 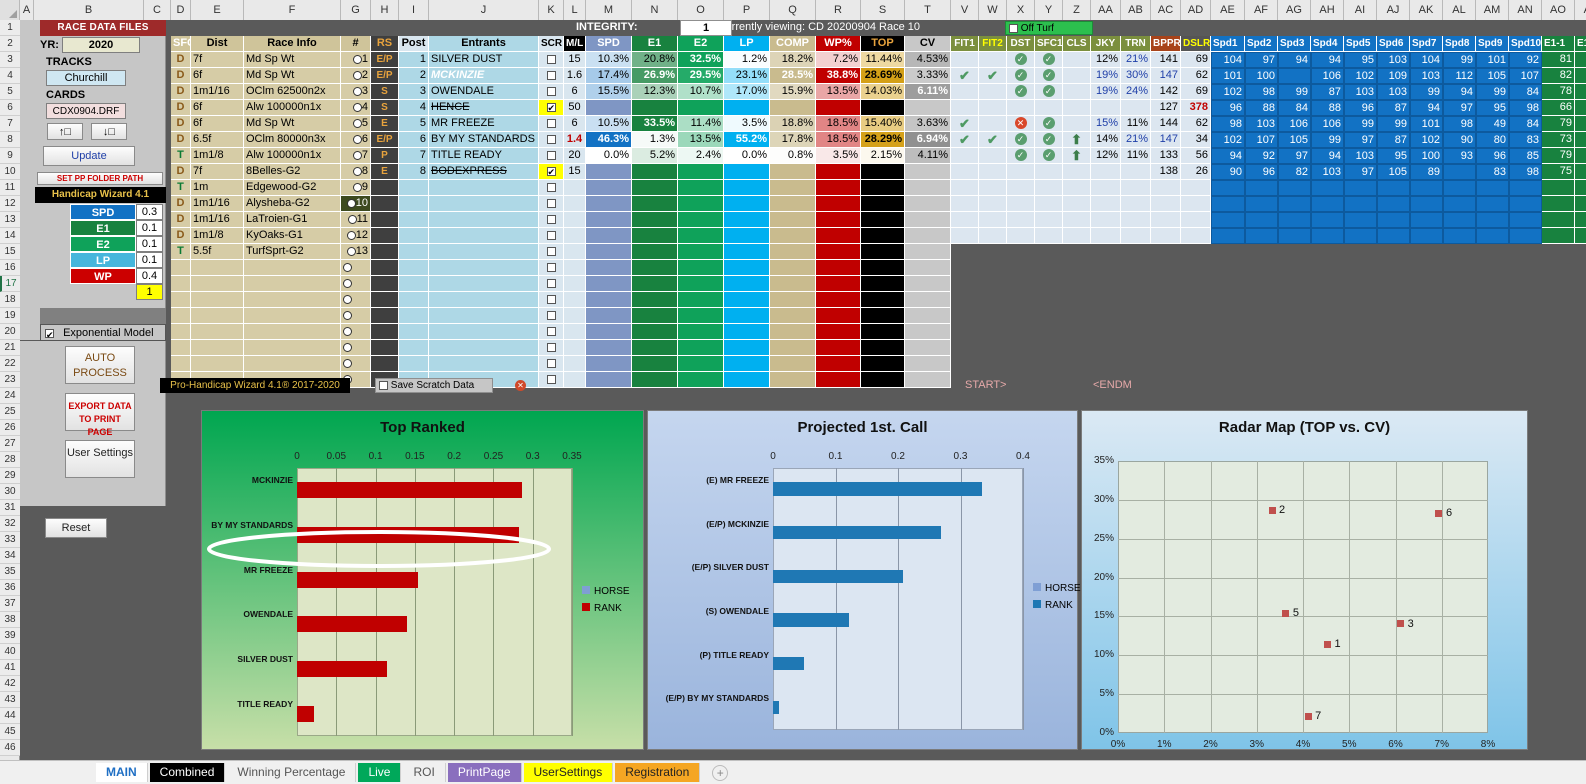 I want to click on update-button: Update, so click(x=89, y=156).